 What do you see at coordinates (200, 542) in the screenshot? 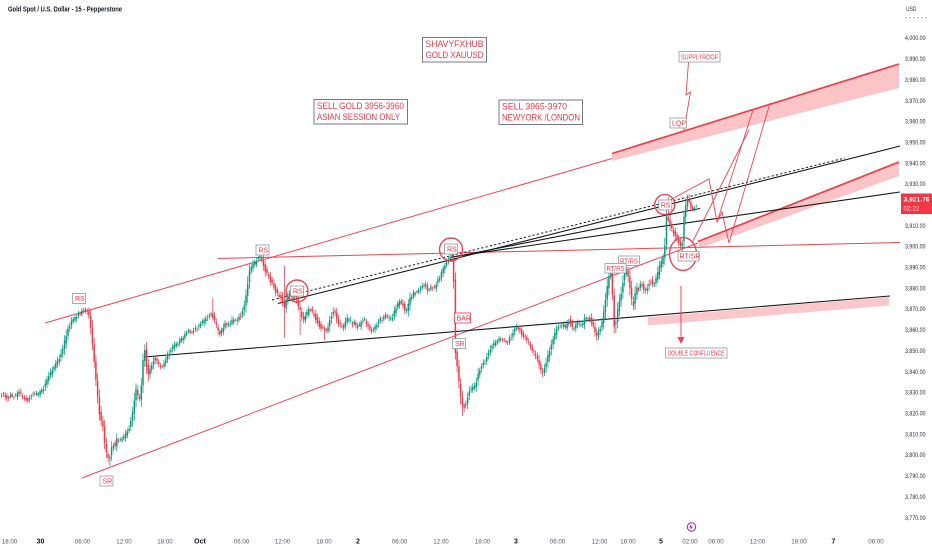
I see `svg-text: Oct` at bounding box center [200, 542].